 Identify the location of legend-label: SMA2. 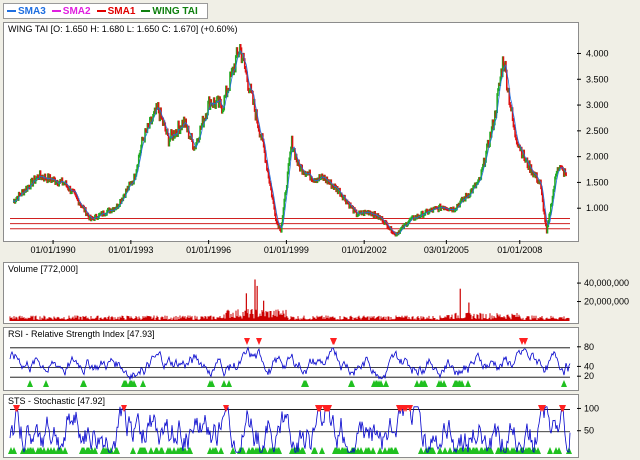
(77, 11).